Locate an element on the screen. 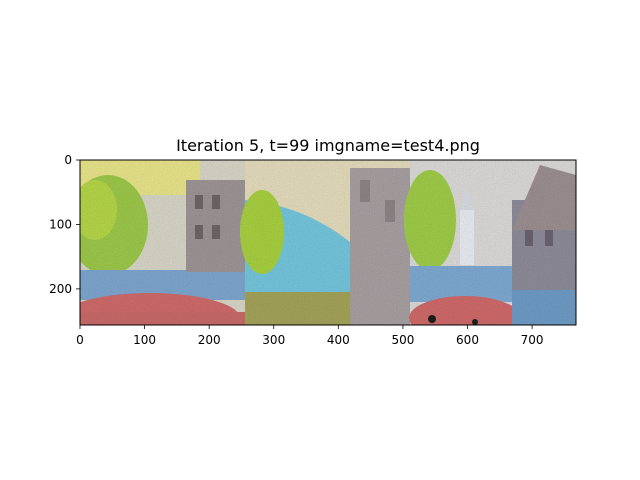 This screenshot has height=480, width=640. y-tick-label: 100 is located at coordinates (60, 224).